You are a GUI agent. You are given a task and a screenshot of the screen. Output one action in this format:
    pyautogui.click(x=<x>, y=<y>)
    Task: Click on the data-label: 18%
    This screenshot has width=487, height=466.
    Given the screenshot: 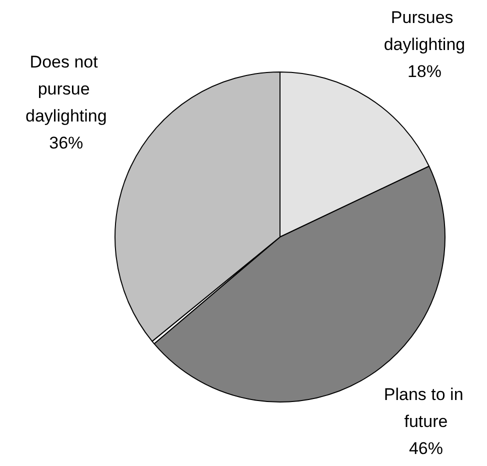 What is the action you would take?
    pyautogui.click(x=424, y=71)
    